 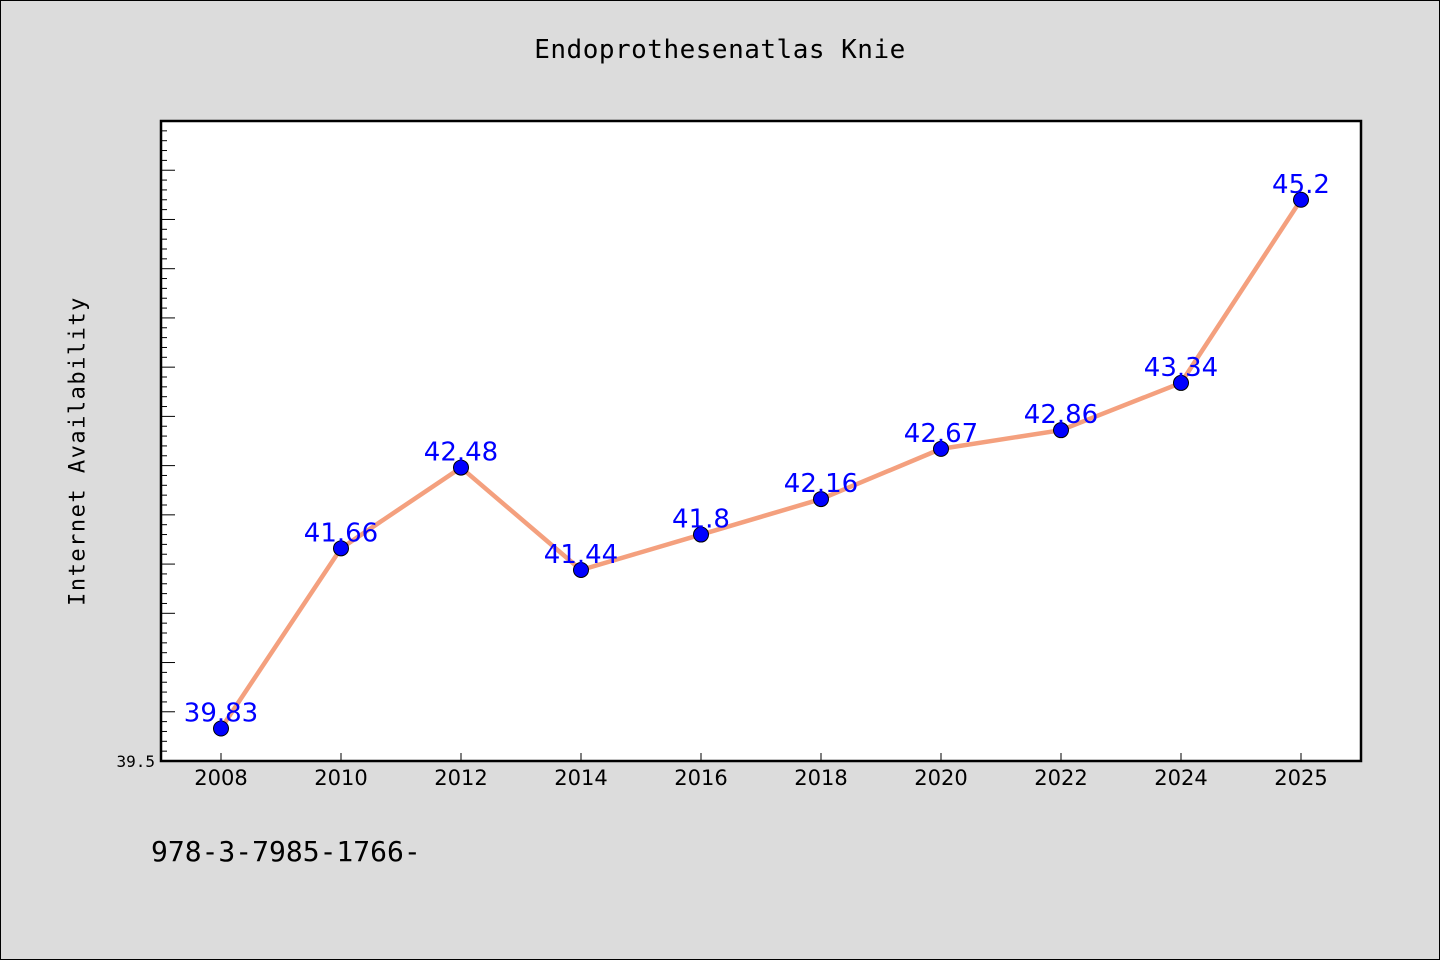 What do you see at coordinates (220, 778) in the screenshot?
I see `x-tick-label: 2008` at bounding box center [220, 778].